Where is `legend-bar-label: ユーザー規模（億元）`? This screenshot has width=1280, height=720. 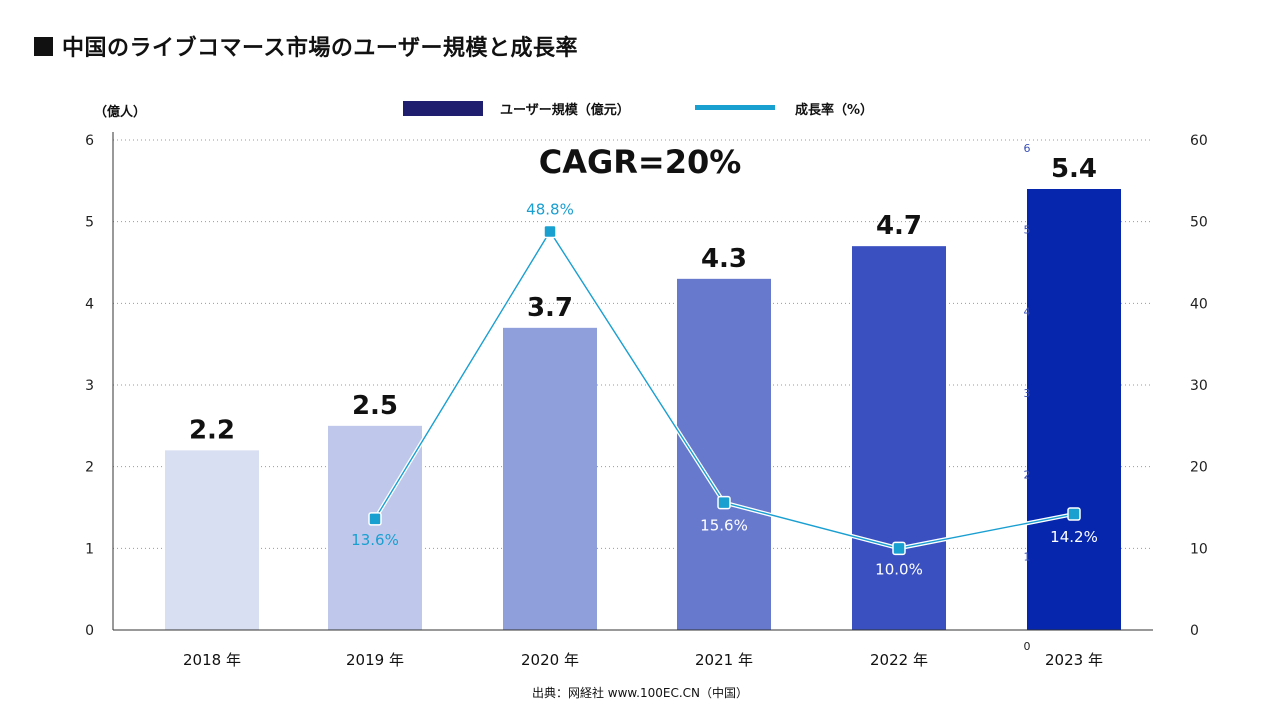
legend-bar-label: ユーザー規模（億元） is located at coordinates (565, 110).